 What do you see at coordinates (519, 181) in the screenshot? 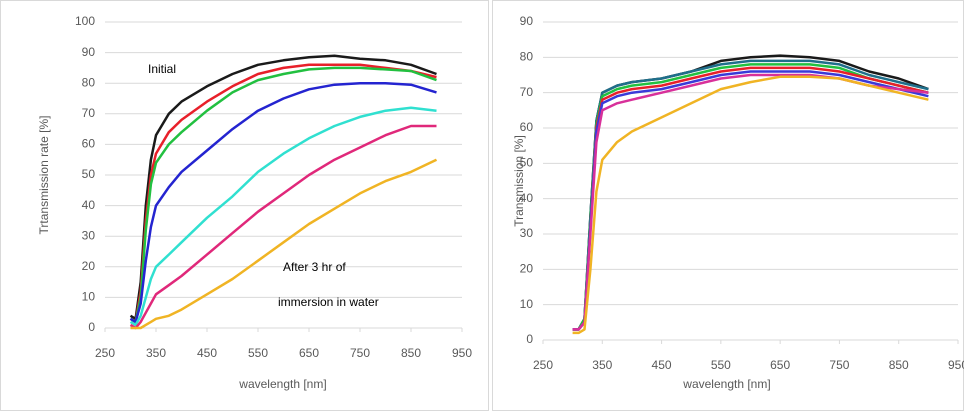
I see `y-axis-title: Transmission [%]` at bounding box center [519, 181].